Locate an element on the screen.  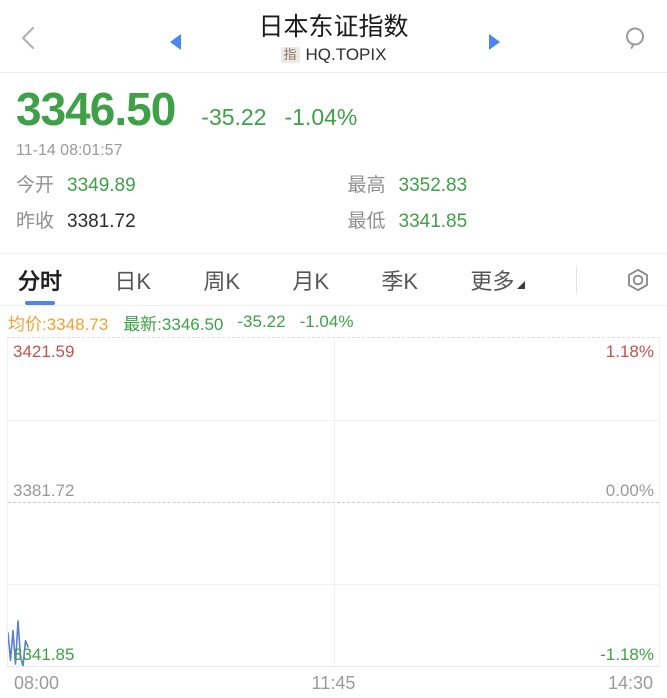
y-axis-mid-pct: 0.00% is located at coordinates (629, 490).